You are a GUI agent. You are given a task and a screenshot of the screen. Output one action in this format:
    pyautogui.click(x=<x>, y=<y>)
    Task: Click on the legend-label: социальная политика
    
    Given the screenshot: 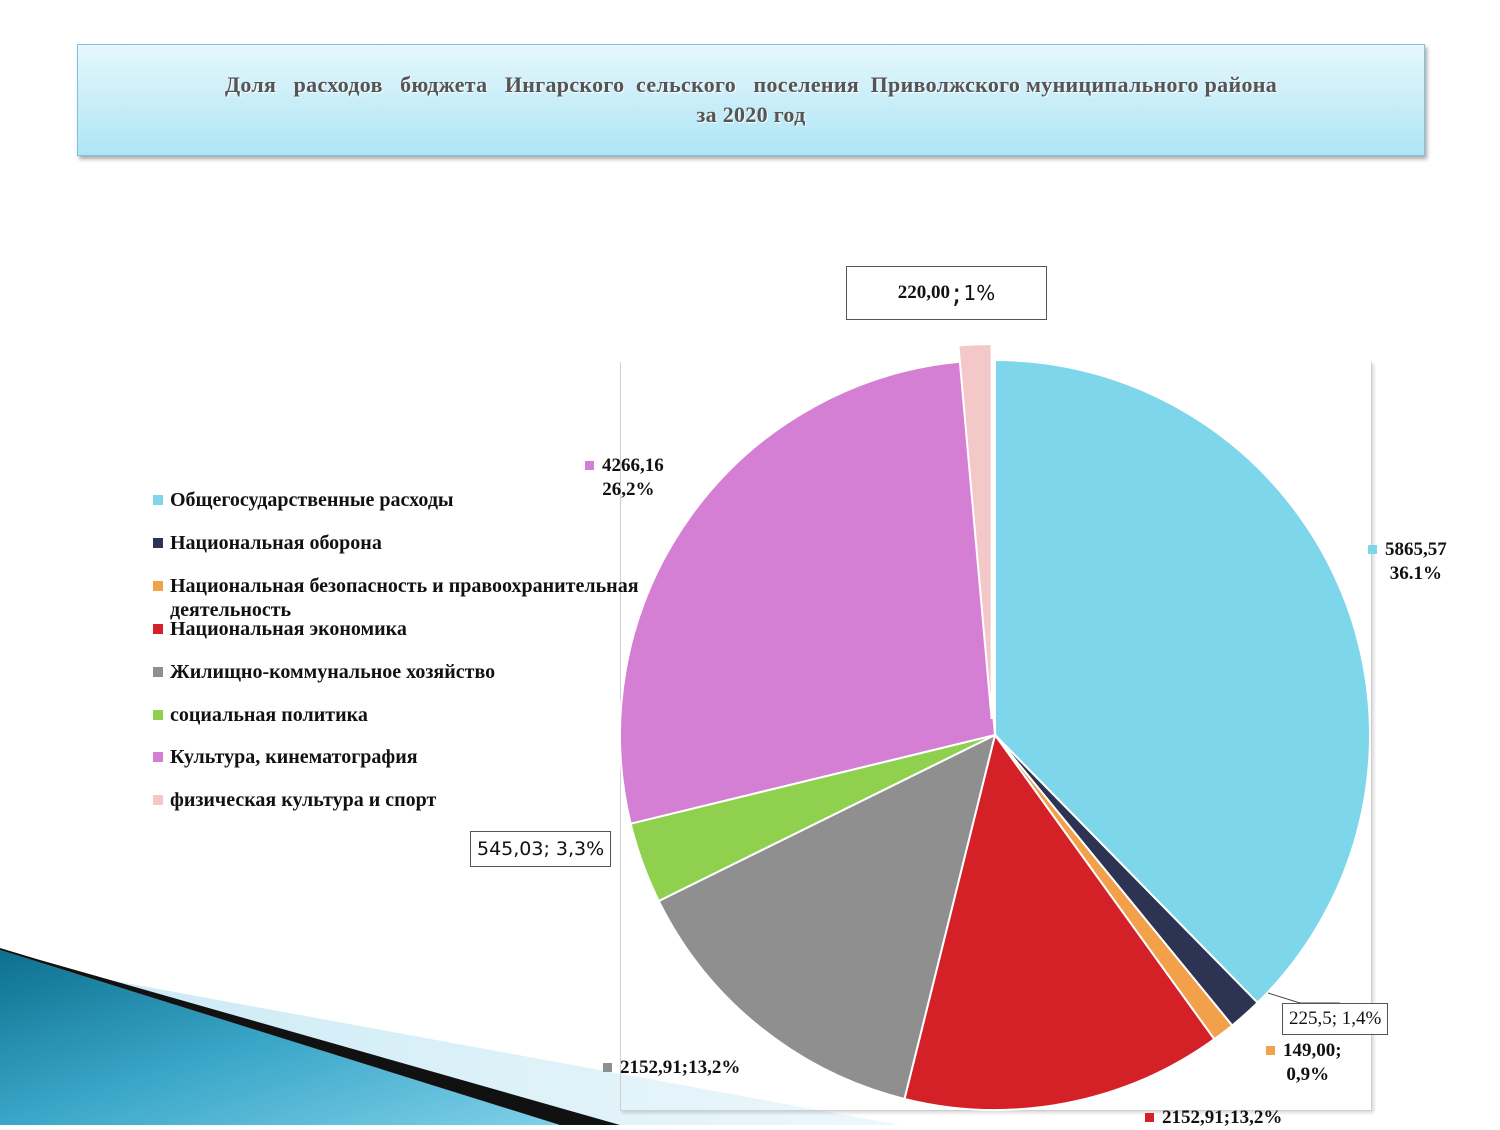 What is the action you would take?
    pyautogui.click(x=269, y=715)
    